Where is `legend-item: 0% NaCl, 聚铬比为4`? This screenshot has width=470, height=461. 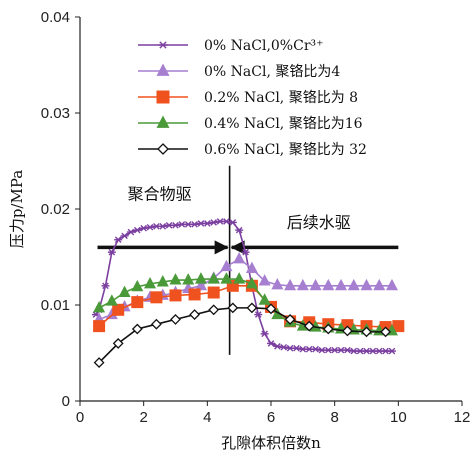
legend-item: 0% NaCl, 聚铬比为4 is located at coordinates (239, 71).